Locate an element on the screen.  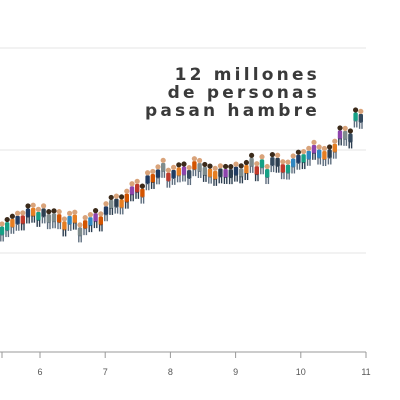
x-axis: 6 7 8 9 10 11 is located at coordinates (185, 364).